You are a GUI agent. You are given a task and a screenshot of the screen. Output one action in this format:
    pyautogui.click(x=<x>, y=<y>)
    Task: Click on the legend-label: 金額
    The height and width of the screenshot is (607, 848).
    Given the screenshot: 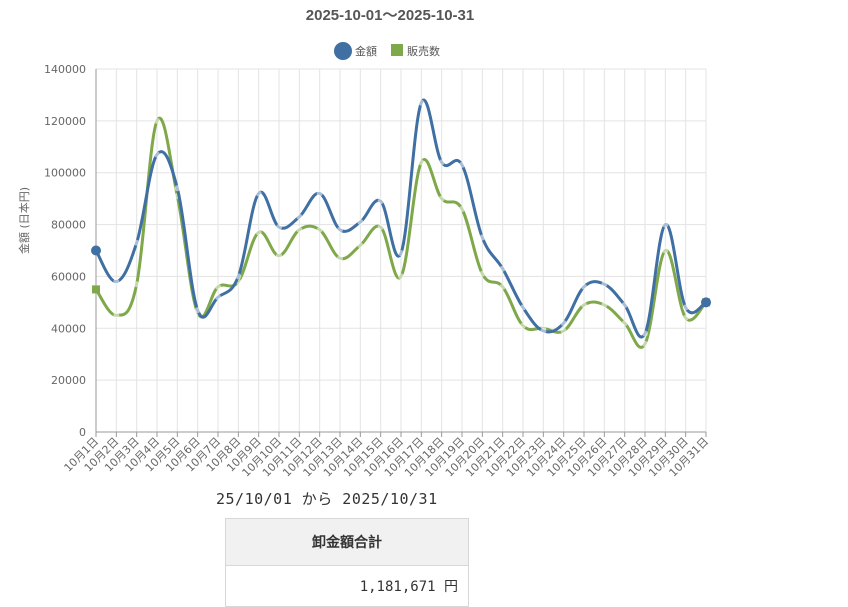 What is the action you would take?
    pyautogui.click(x=366, y=51)
    